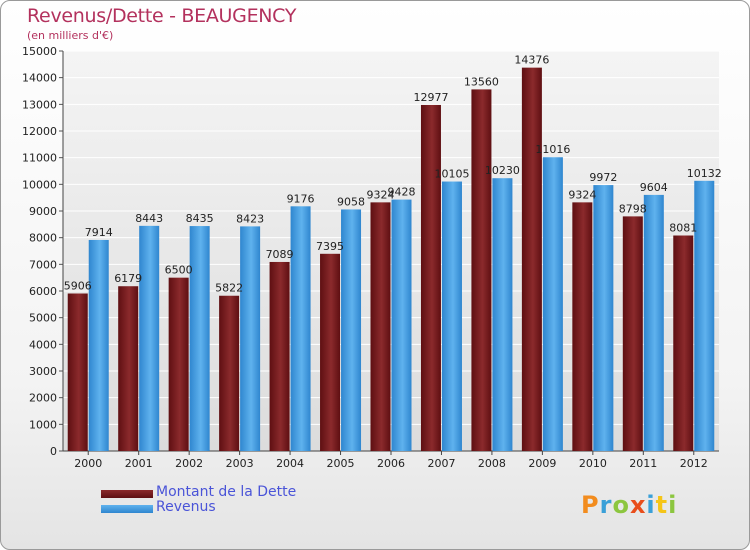  What do you see at coordinates (43, 264) in the screenshot?
I see `y-tick-label: 7000` at bounding box center [43, 264].